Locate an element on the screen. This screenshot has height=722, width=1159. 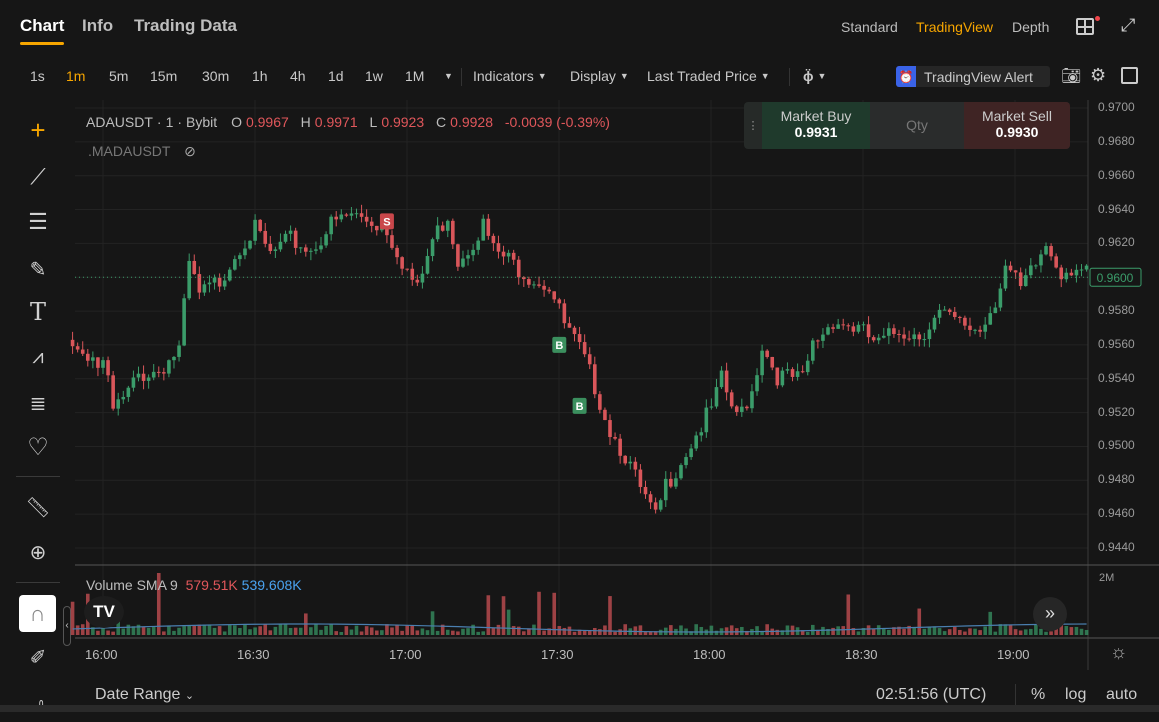
tab-chart: Chart is located at coordinates (42, 30).